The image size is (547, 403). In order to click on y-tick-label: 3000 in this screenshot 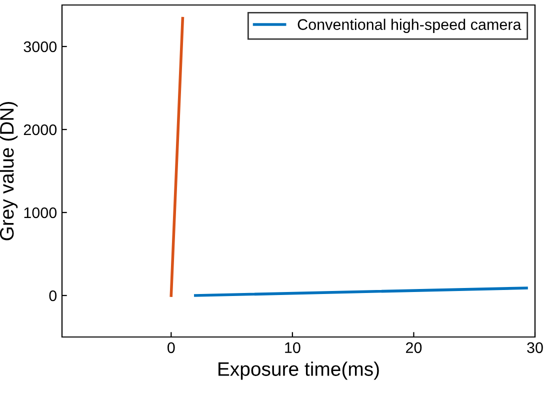, I will do `click(40, 46)`.